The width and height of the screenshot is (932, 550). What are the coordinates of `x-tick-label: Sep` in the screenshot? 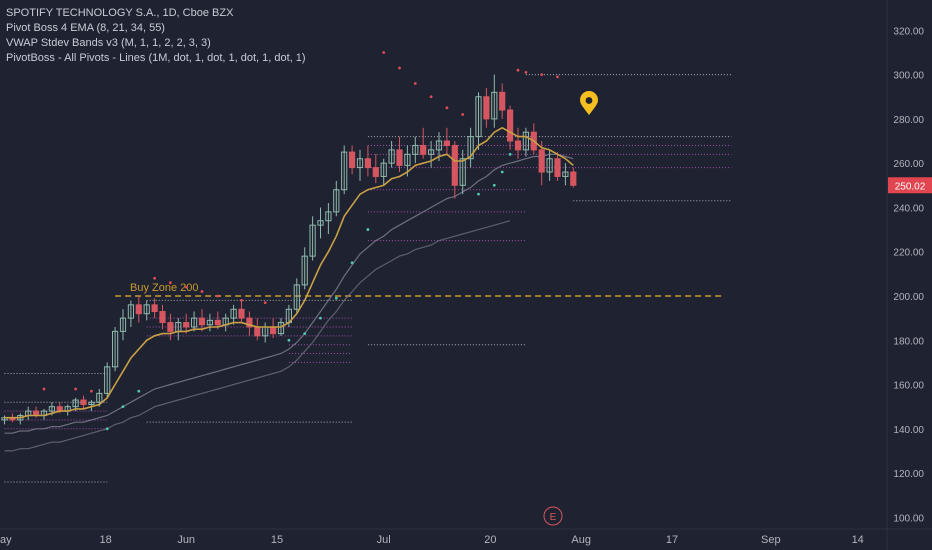 It's located at (771, 540).